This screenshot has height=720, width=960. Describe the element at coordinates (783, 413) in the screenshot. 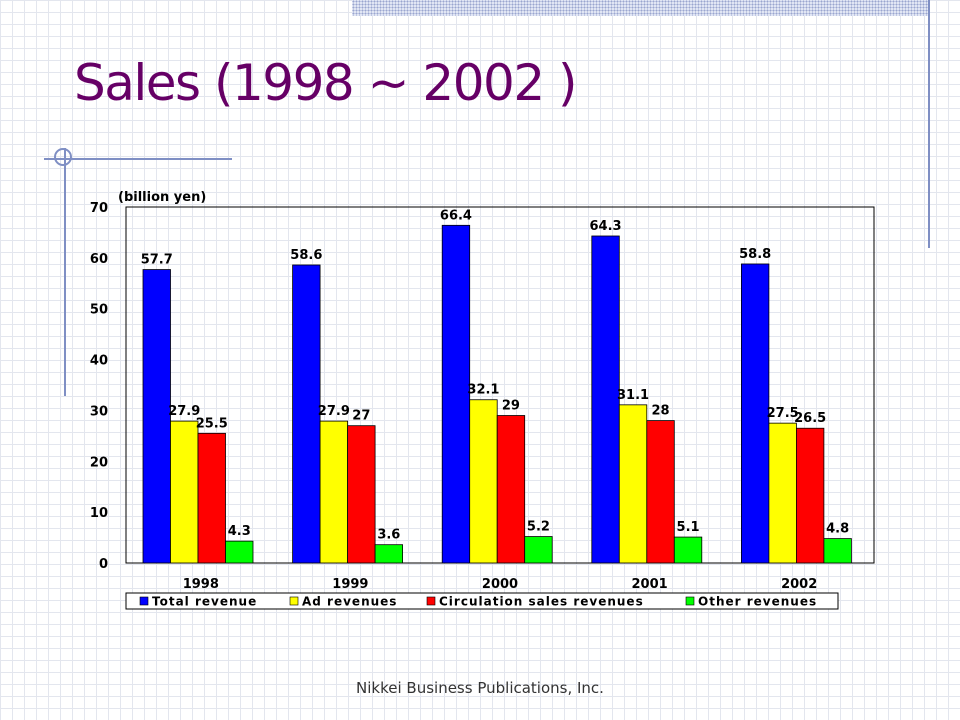

I see `data-label: 27.5` at that location.